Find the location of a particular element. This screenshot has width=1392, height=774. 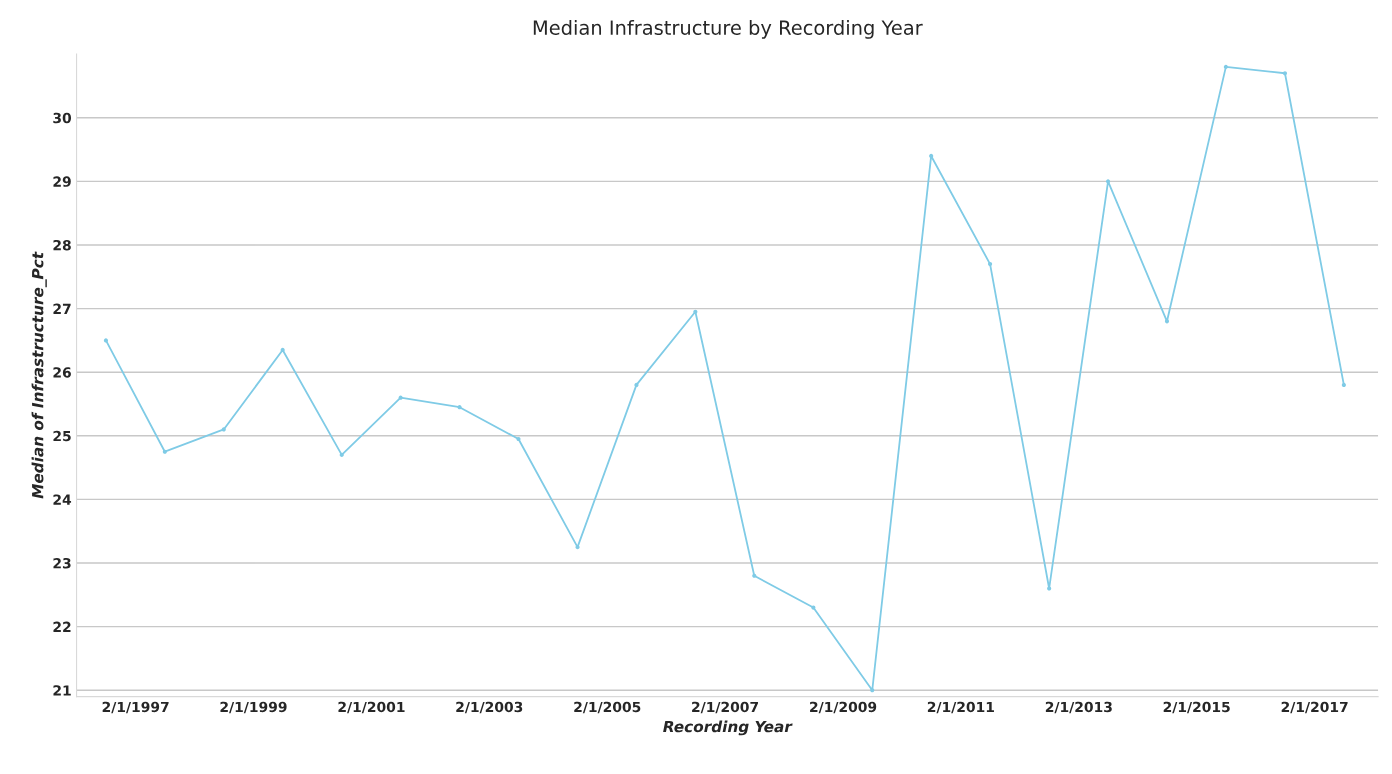

y-tick-label: 22 is located at coordinates (62, 626).